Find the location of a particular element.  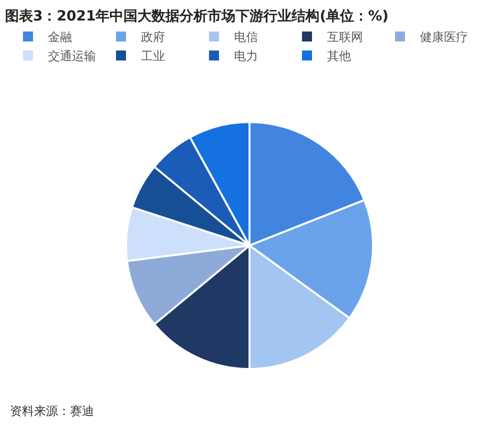

legend-label: 其他 is located at coordinates (339, 56).